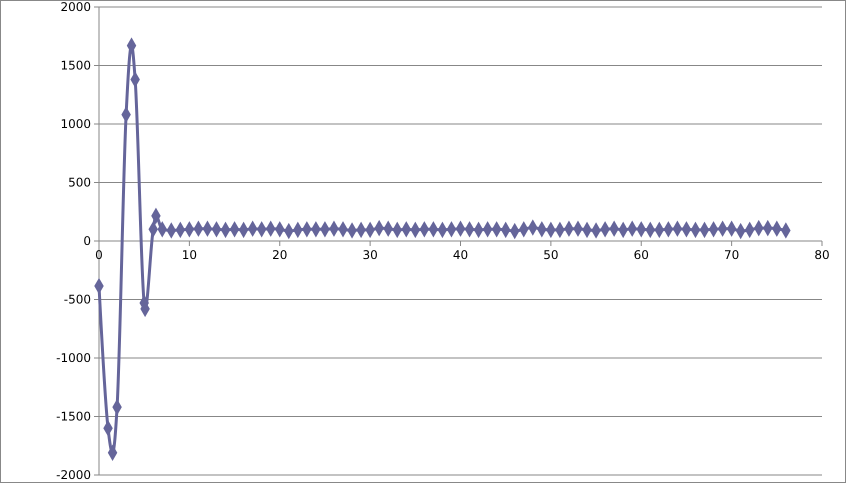 This screenshot has width=846, height=483. Describe the element at coordinates (75, 65) in the screenshot. I see `y-tick-label: 1500` at that location.